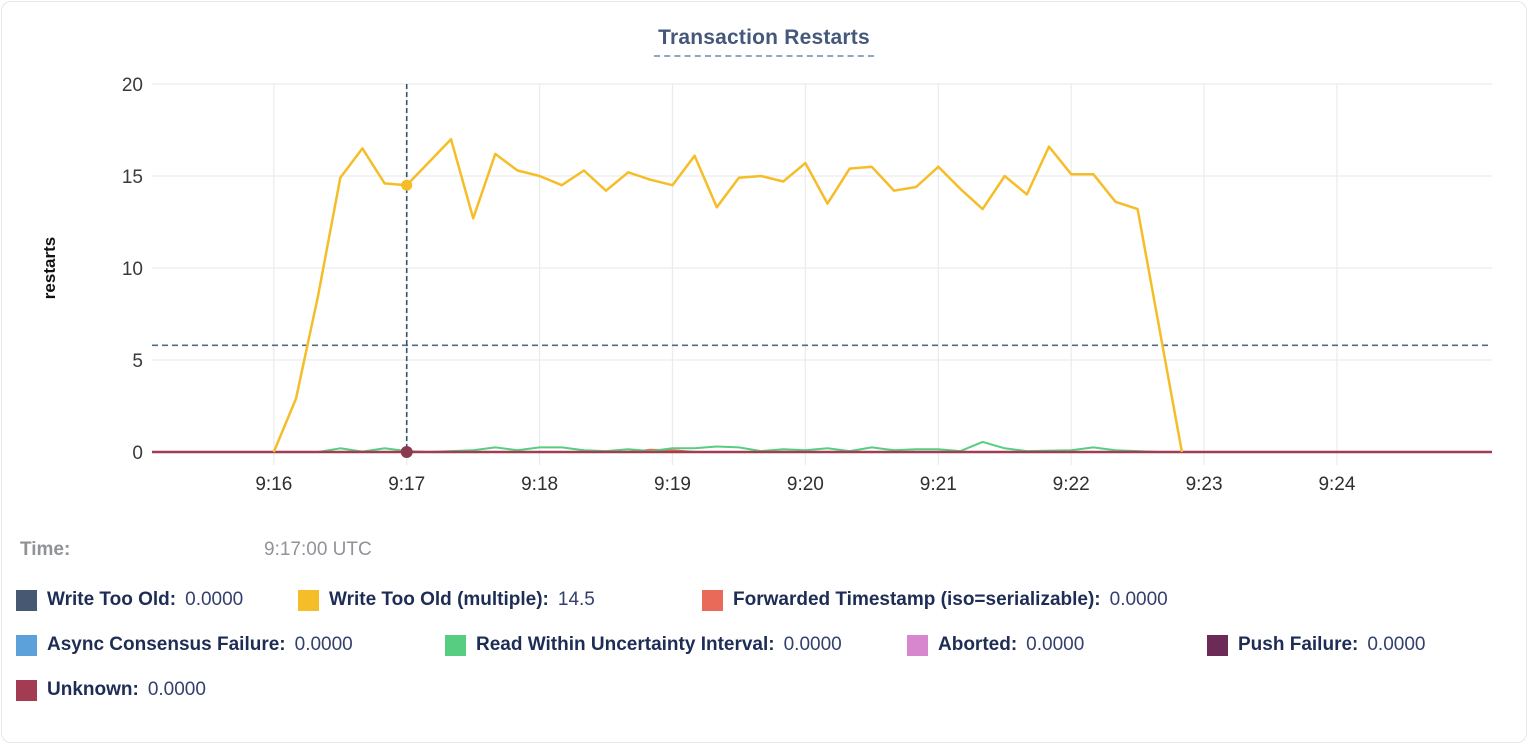 This screenshot has height=745, width=1528. I want to click on hover-point-unknown, so click(406, 452).